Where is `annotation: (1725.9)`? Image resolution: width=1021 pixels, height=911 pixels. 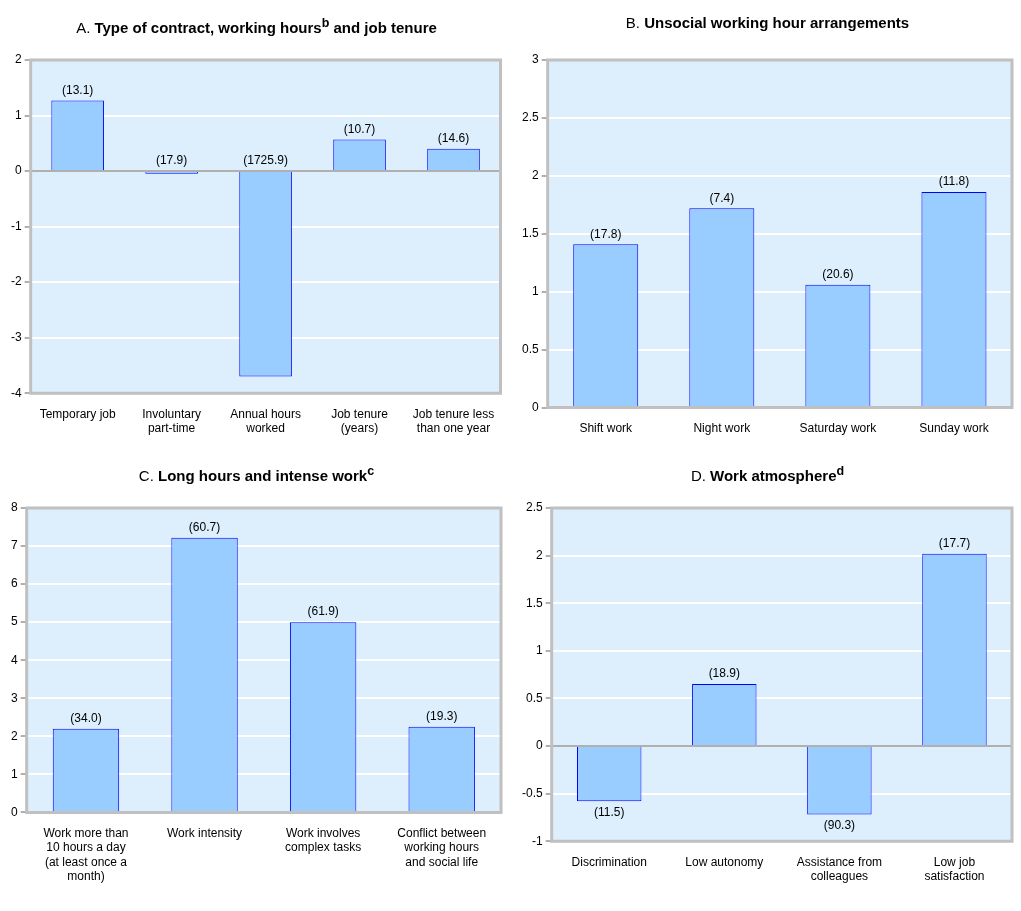 annotation: (1725.9) is located at coordinates (265, 160).